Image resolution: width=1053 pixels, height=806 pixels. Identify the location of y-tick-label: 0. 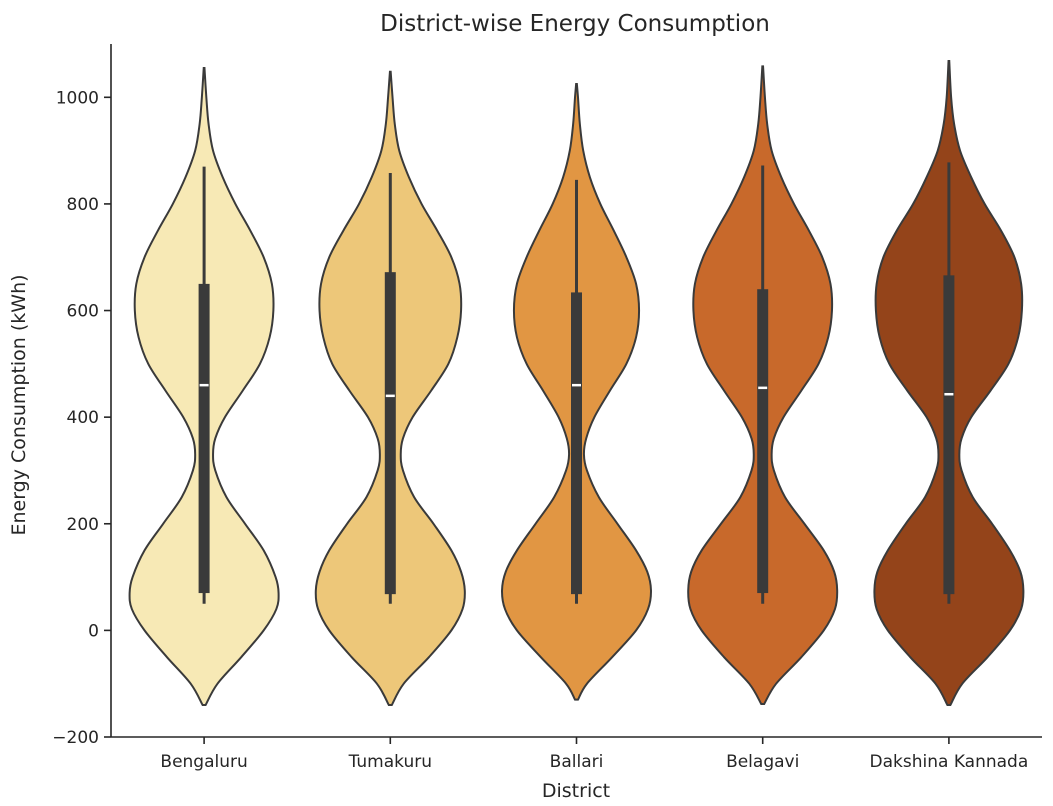
(93, 631).